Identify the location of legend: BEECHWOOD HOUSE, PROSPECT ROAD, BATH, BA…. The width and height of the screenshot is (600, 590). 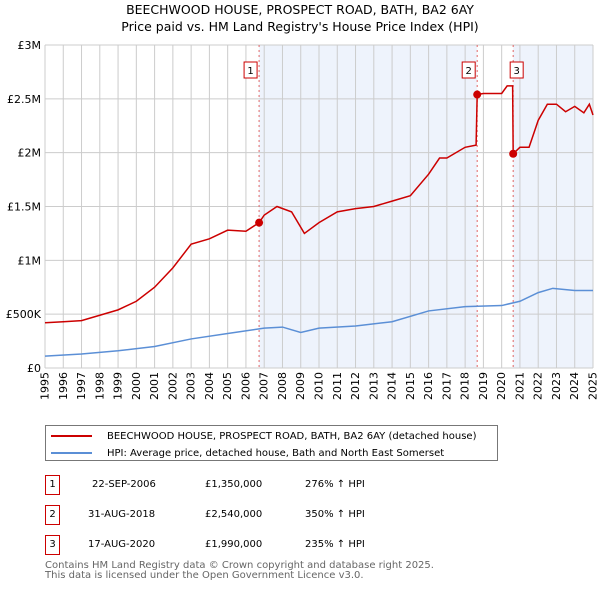
(271, 443).